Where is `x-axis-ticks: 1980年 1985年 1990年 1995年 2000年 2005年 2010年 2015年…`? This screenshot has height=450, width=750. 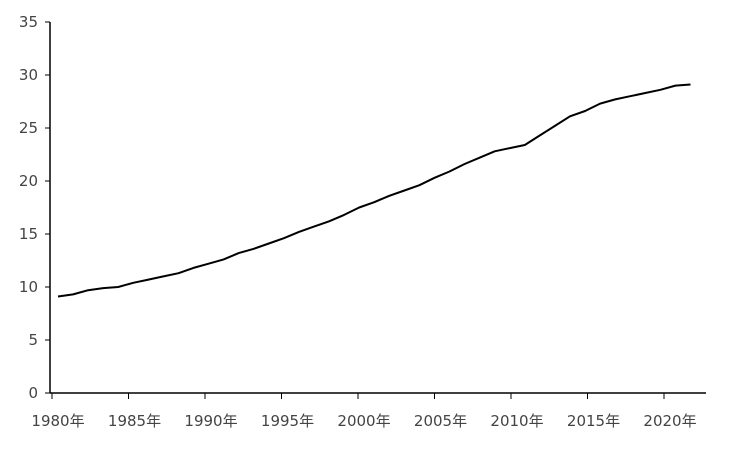
x-axis-ticks: 1980年 1985年 1990年 1995年 2000年 2005年 2010年 2015年… is located at coordinates (364, 411).